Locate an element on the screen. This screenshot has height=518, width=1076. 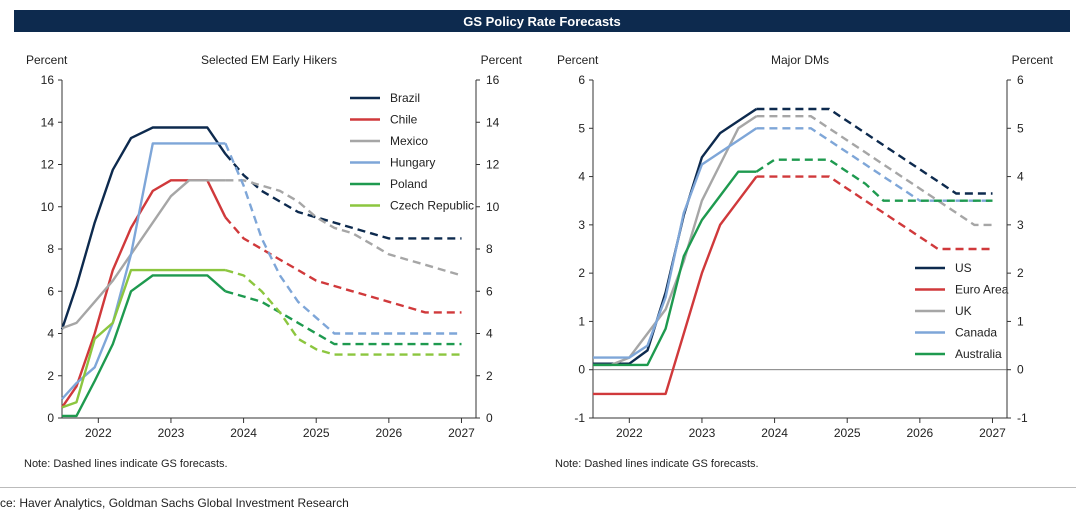
legend-label-czech-republic: Czech Republic is located at coordinates (432, 206).